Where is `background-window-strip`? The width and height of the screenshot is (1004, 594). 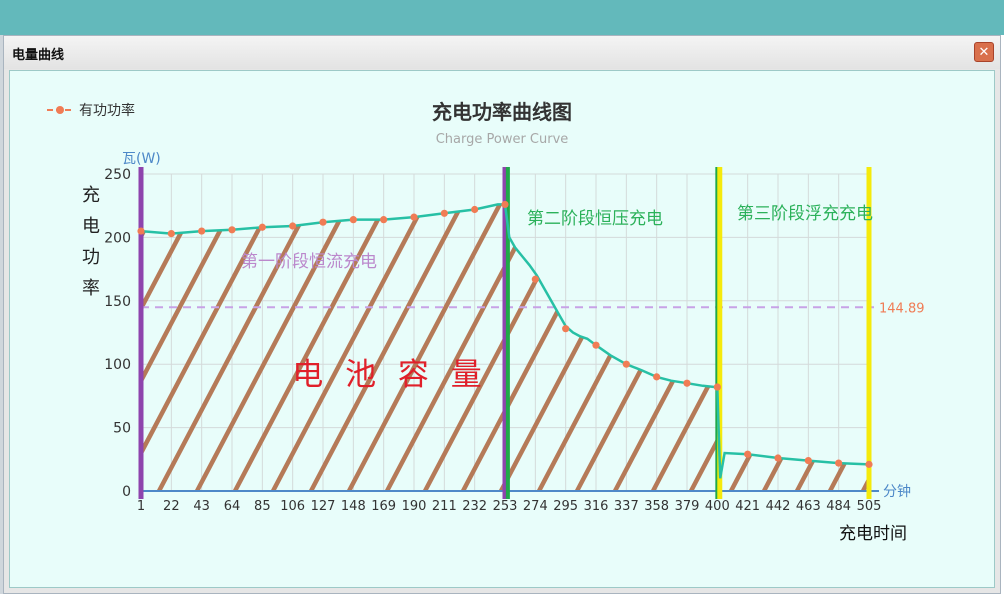
background-window-strip is located at coordinates (1, 314).